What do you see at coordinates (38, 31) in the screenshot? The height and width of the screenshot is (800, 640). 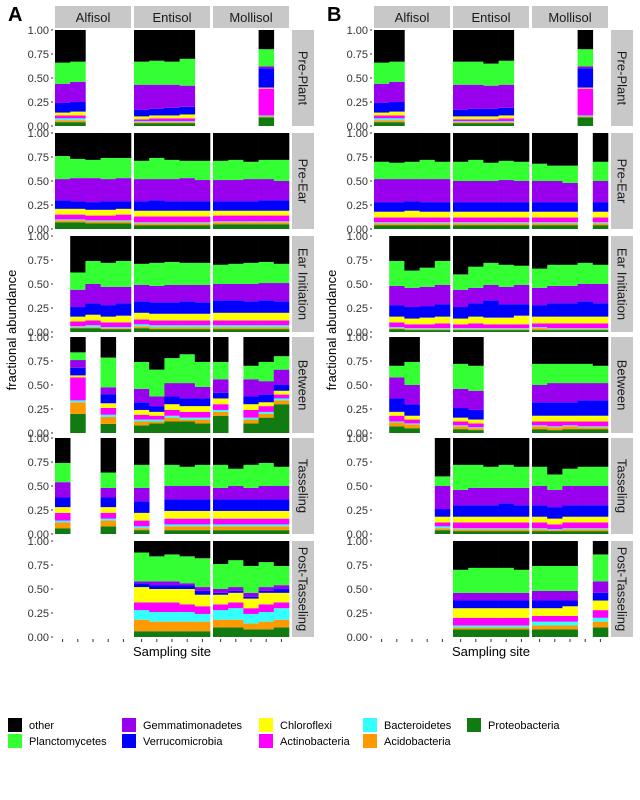 I see `y-tick-label: 1.00` at bounding box center [38, 31].